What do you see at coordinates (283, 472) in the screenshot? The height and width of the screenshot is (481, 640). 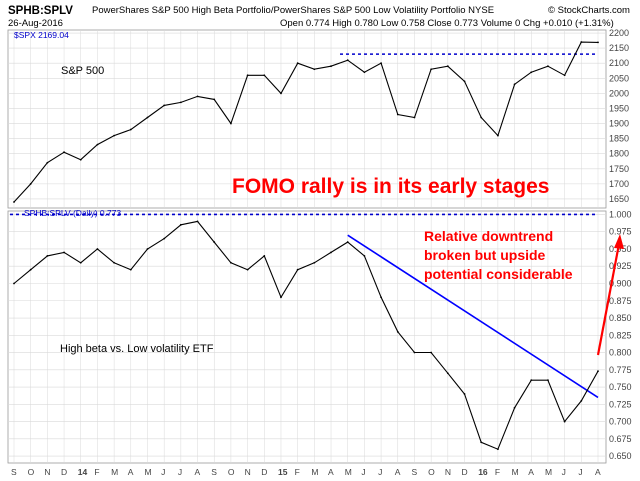 I see `x-tick-label: 15` at bounding box center [283, 472].